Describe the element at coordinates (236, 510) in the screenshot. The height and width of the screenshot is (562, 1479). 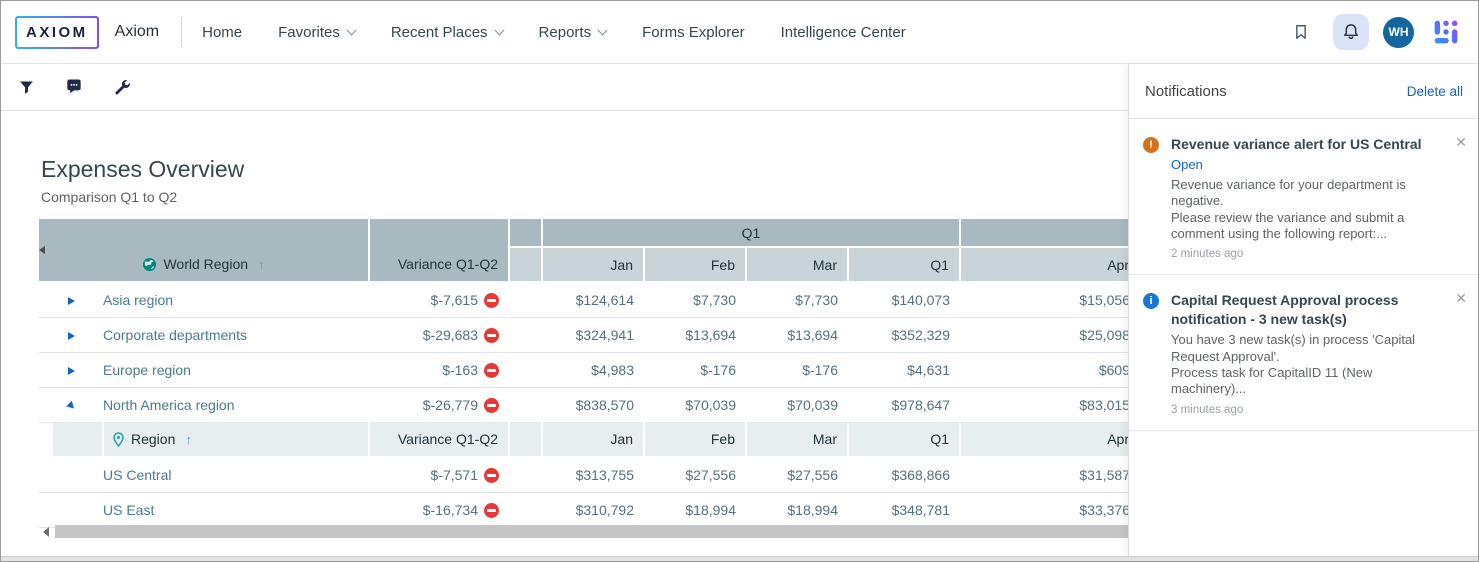
I see `row-label: US East` at that location.